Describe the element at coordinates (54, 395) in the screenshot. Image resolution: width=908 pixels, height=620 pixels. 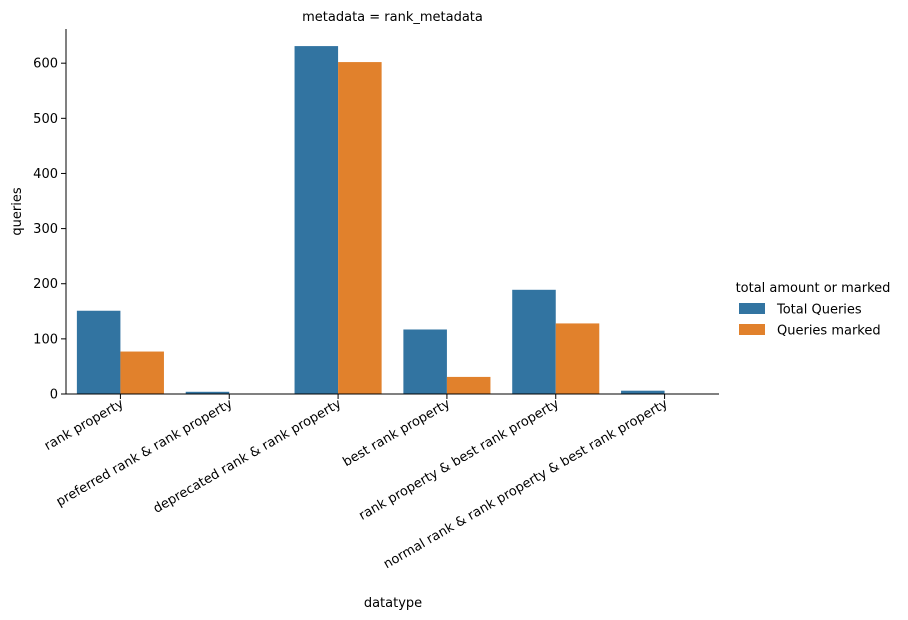
I see `y-tick-label: 0` at that location.